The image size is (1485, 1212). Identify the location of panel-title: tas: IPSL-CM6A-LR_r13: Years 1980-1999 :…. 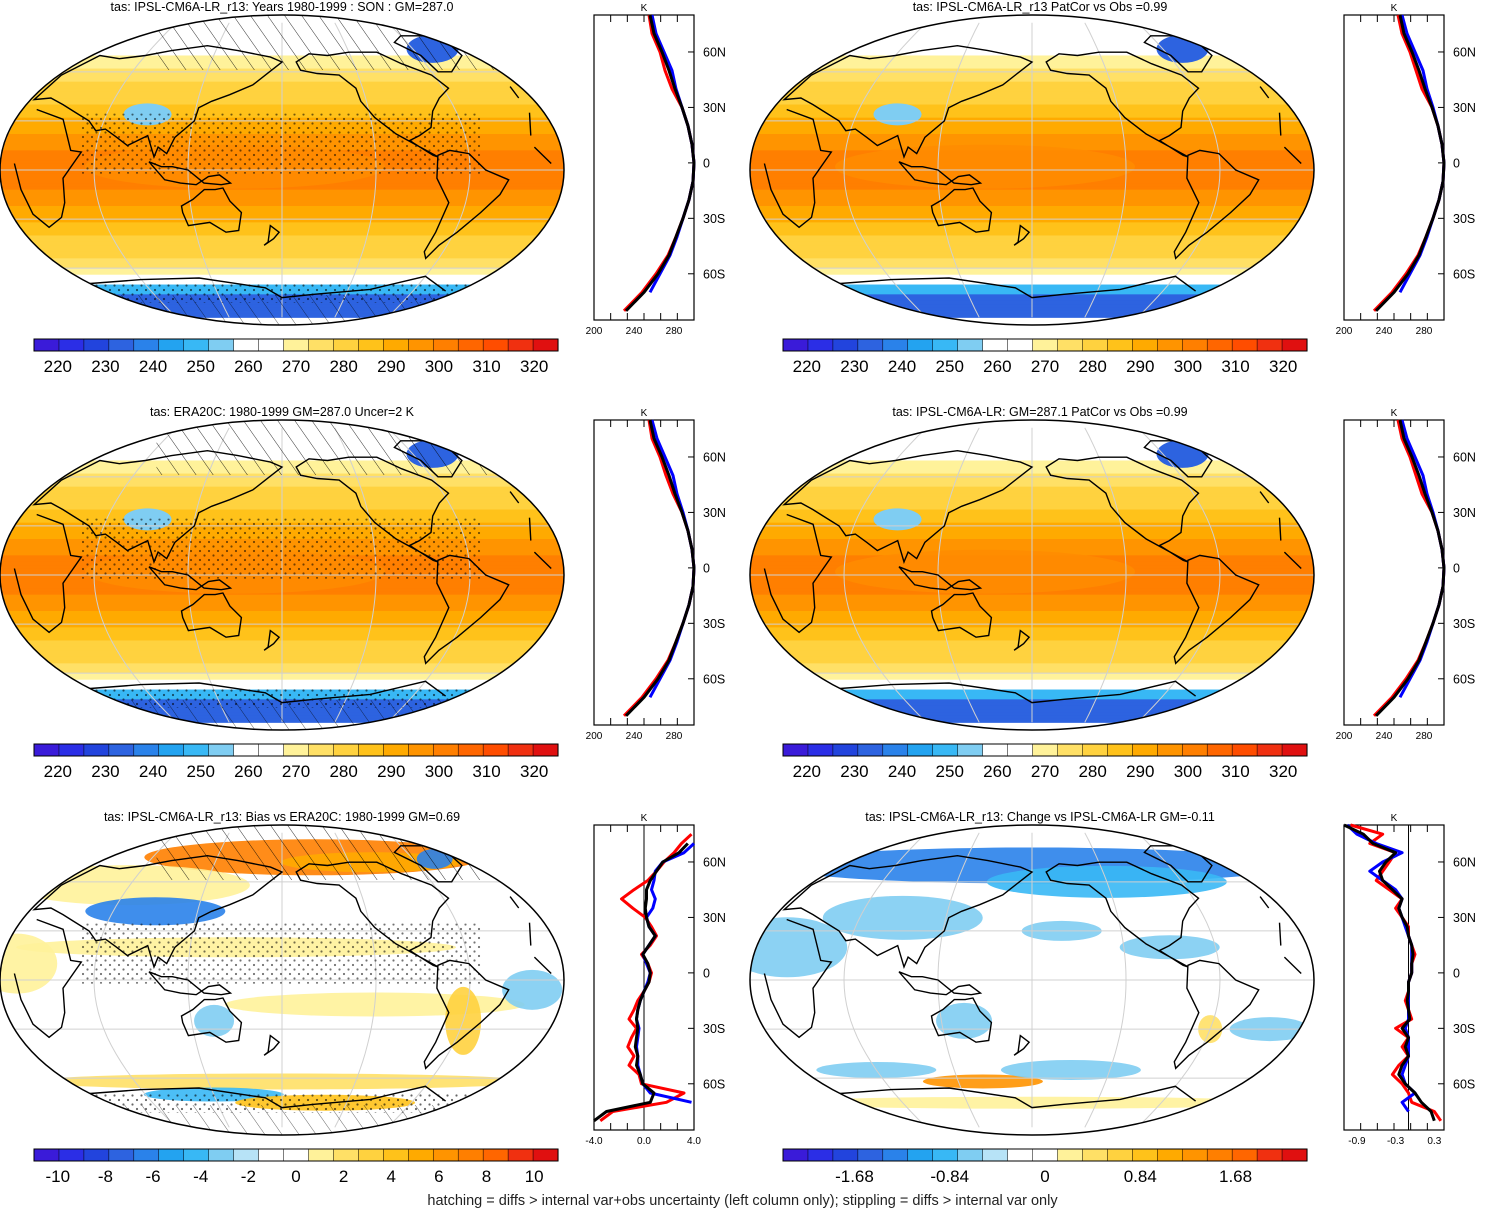
(282, 7).